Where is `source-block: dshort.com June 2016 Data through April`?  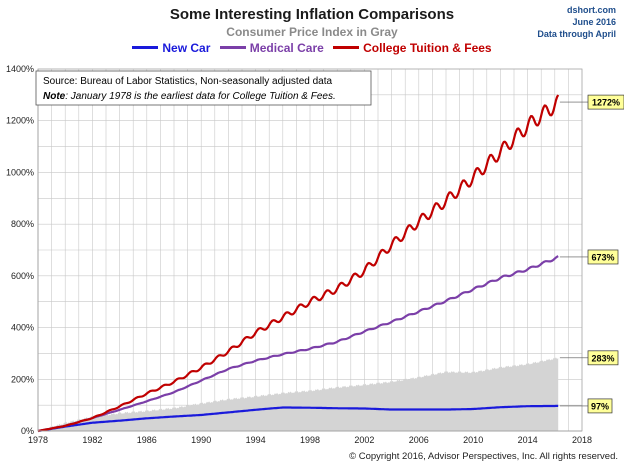 source-block: dshort.com June 2016 Data through April is located at coordinates (576, 22).